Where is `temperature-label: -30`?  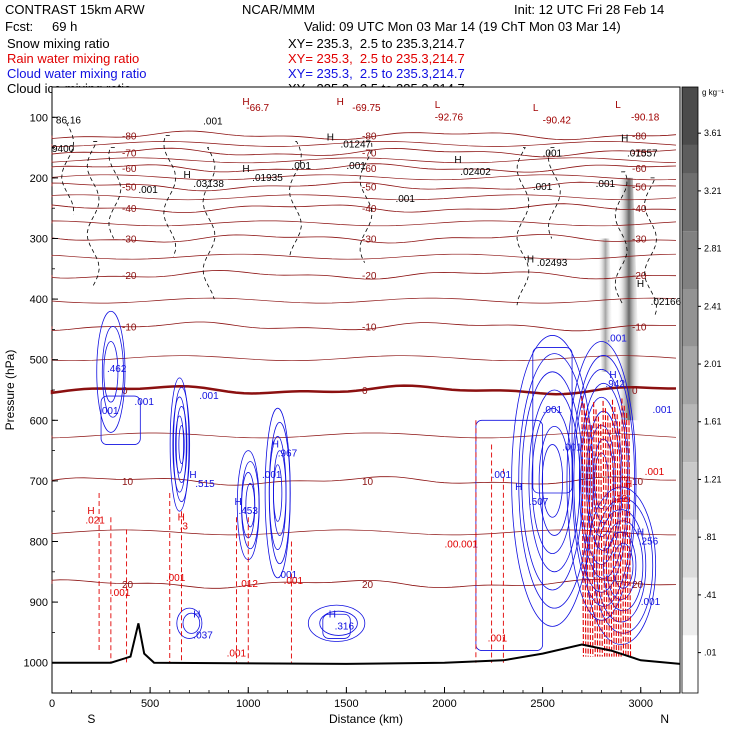
temperature-label: -30 is located at coordinates (129, 240).